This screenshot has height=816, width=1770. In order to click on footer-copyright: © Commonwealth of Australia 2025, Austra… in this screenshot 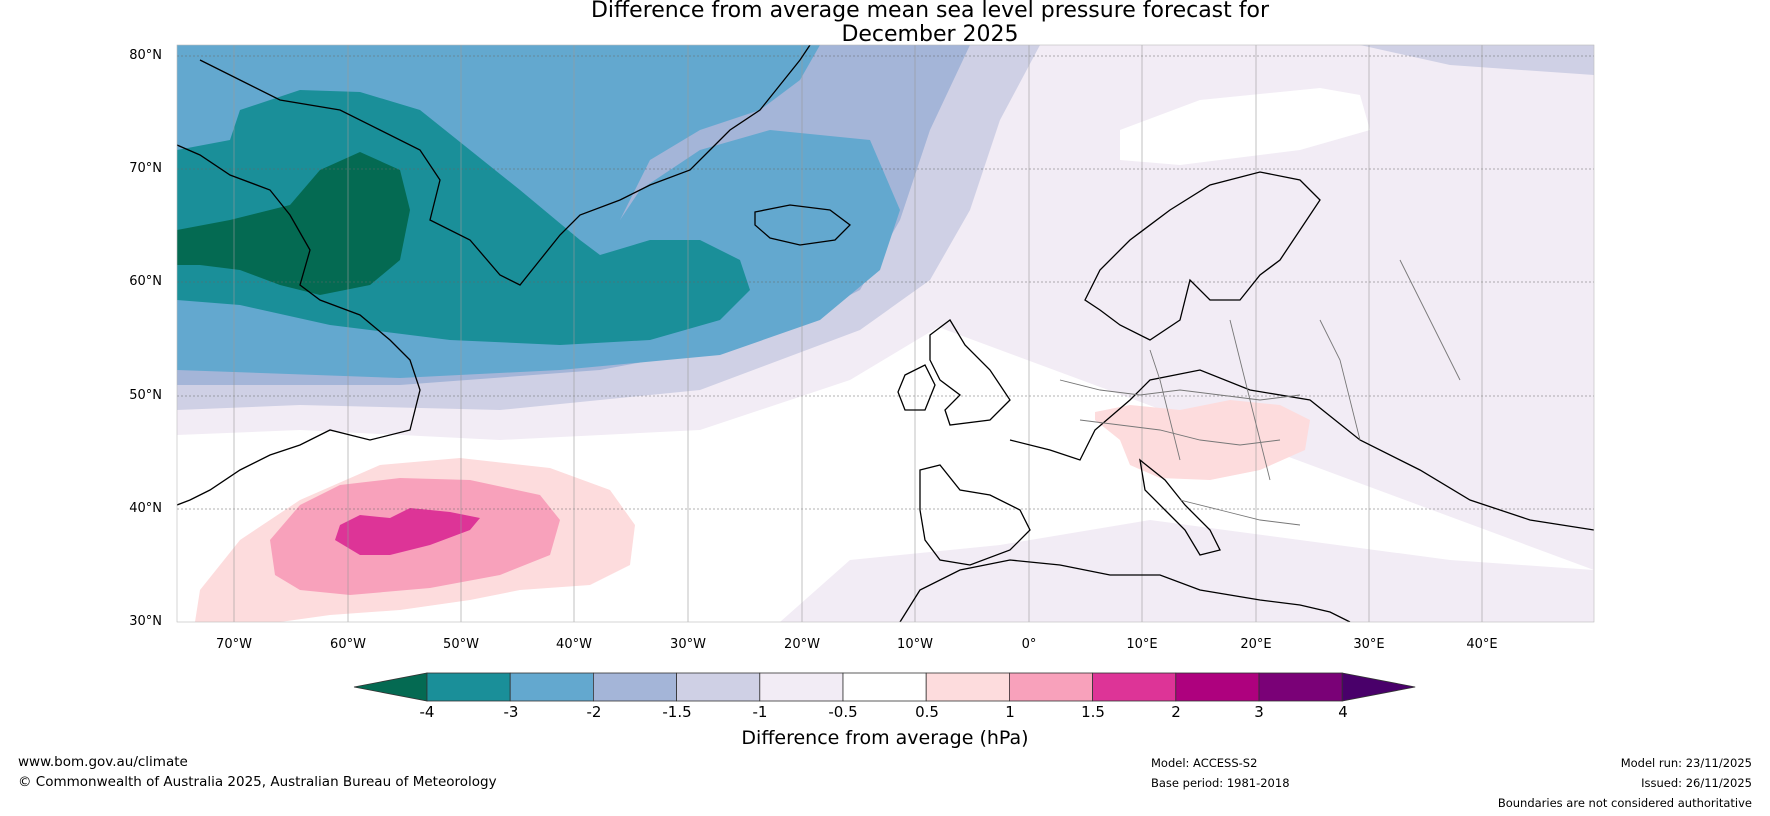, I will do `click(257, 782)`.